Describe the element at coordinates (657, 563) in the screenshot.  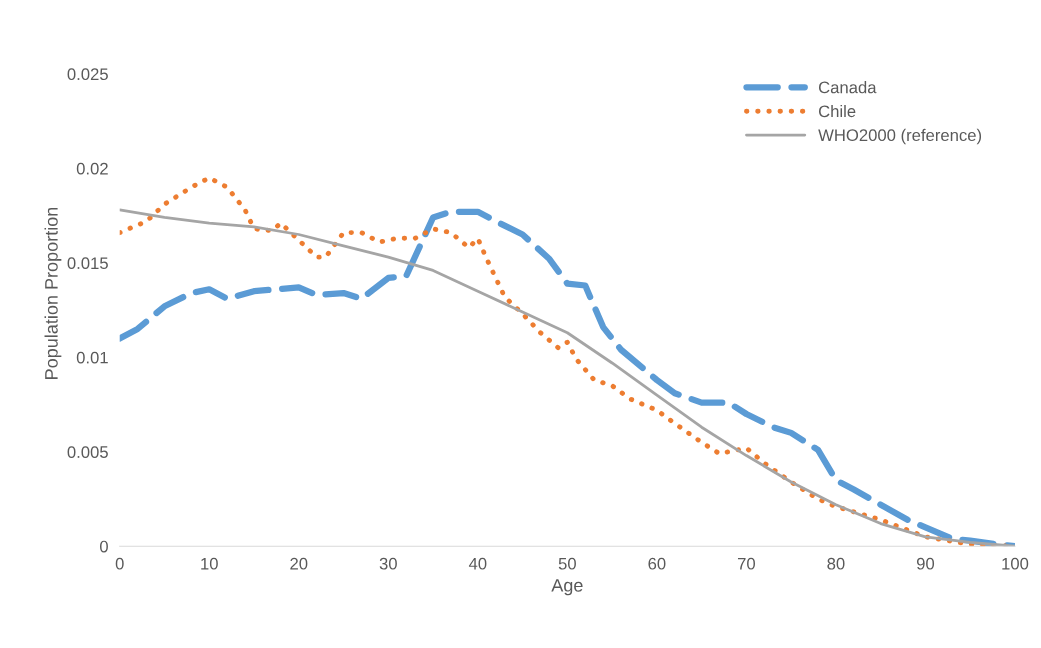
I see `x-tick-label: 60` at that location.